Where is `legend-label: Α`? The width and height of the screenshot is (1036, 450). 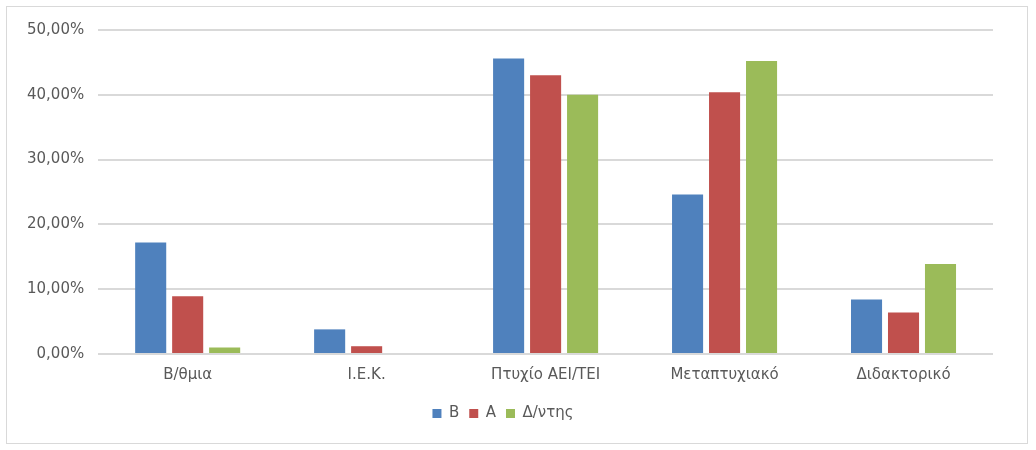
legend-label: Α is located at coordinates (491, 412).